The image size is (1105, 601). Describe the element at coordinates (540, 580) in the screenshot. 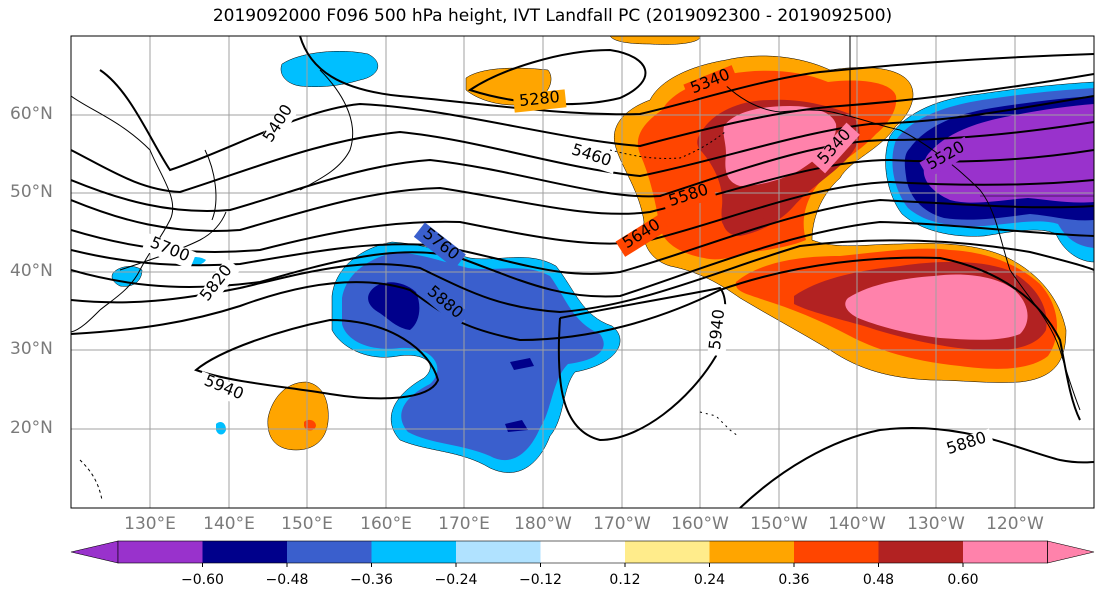

I see `colorbar-label-5: −0.12` at that location.